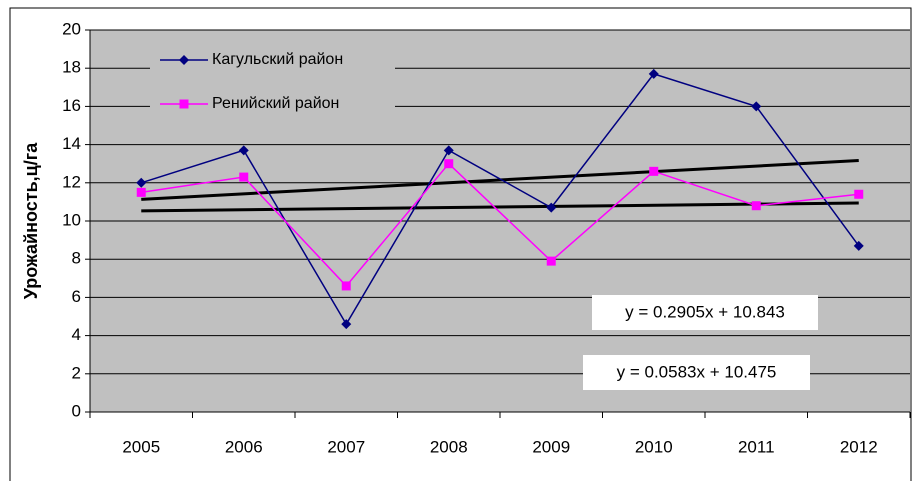 The height and width of the screenshot is (481, 912). Describe the element at coordinates (244, 446) in the screenshot. I see `x-tick-label: 2006` at that location.